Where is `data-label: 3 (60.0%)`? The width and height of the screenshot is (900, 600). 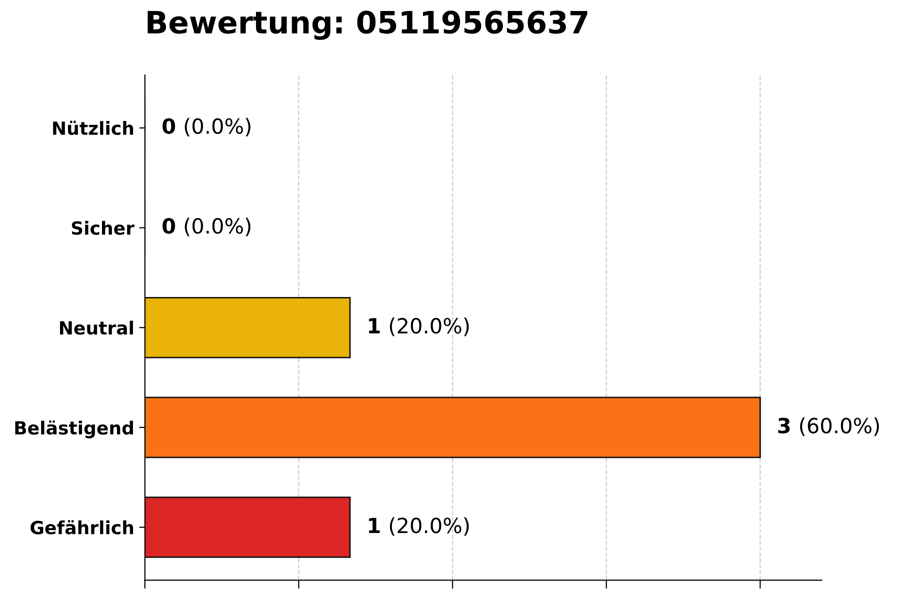 data-label: 3 (60.0%) is located at coordinates (828, 426).